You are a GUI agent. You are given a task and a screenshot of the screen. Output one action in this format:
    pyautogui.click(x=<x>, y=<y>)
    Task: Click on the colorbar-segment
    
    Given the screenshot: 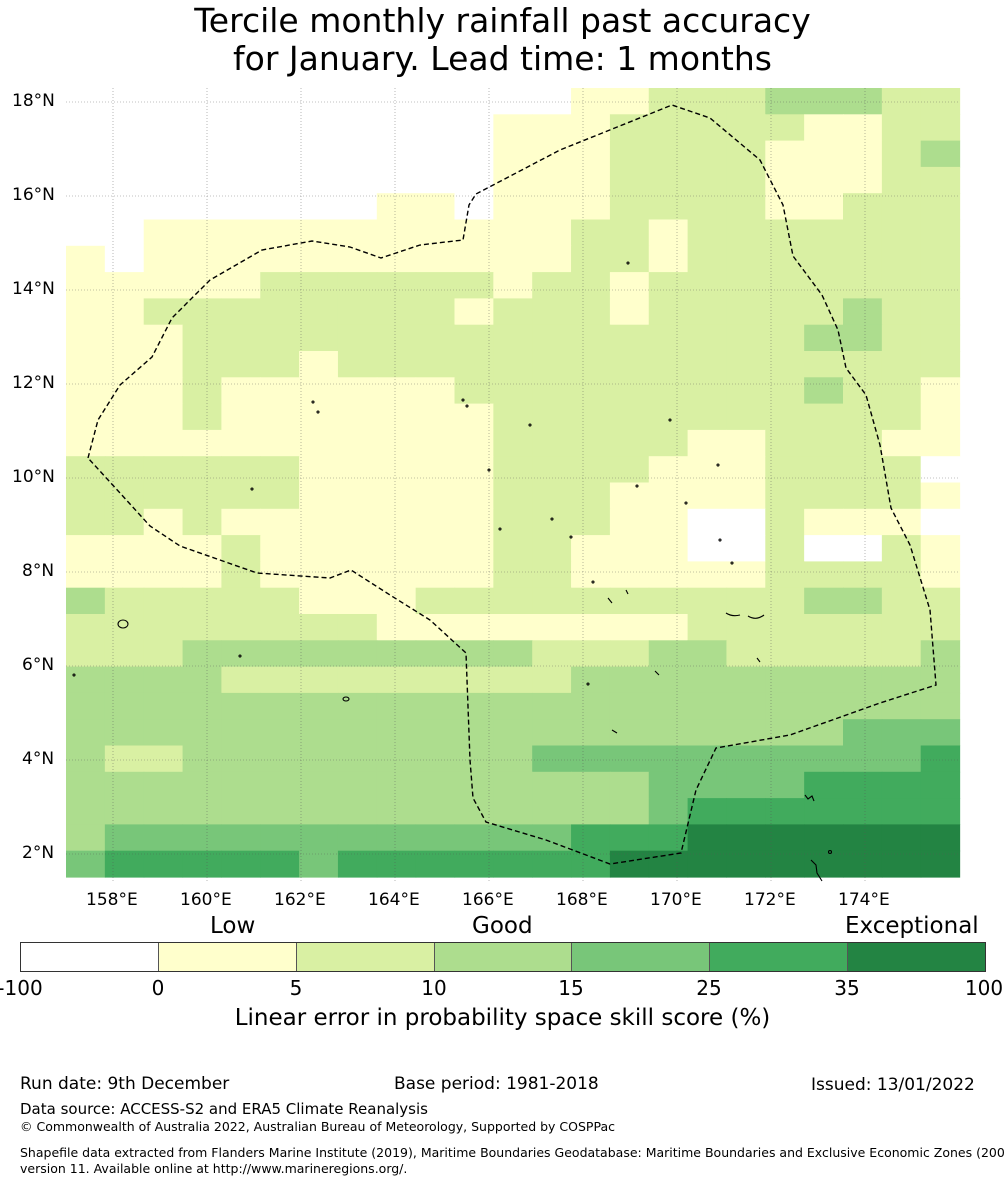 What is the action you would take?
    pyautogui.click(x=365, y=957)
    